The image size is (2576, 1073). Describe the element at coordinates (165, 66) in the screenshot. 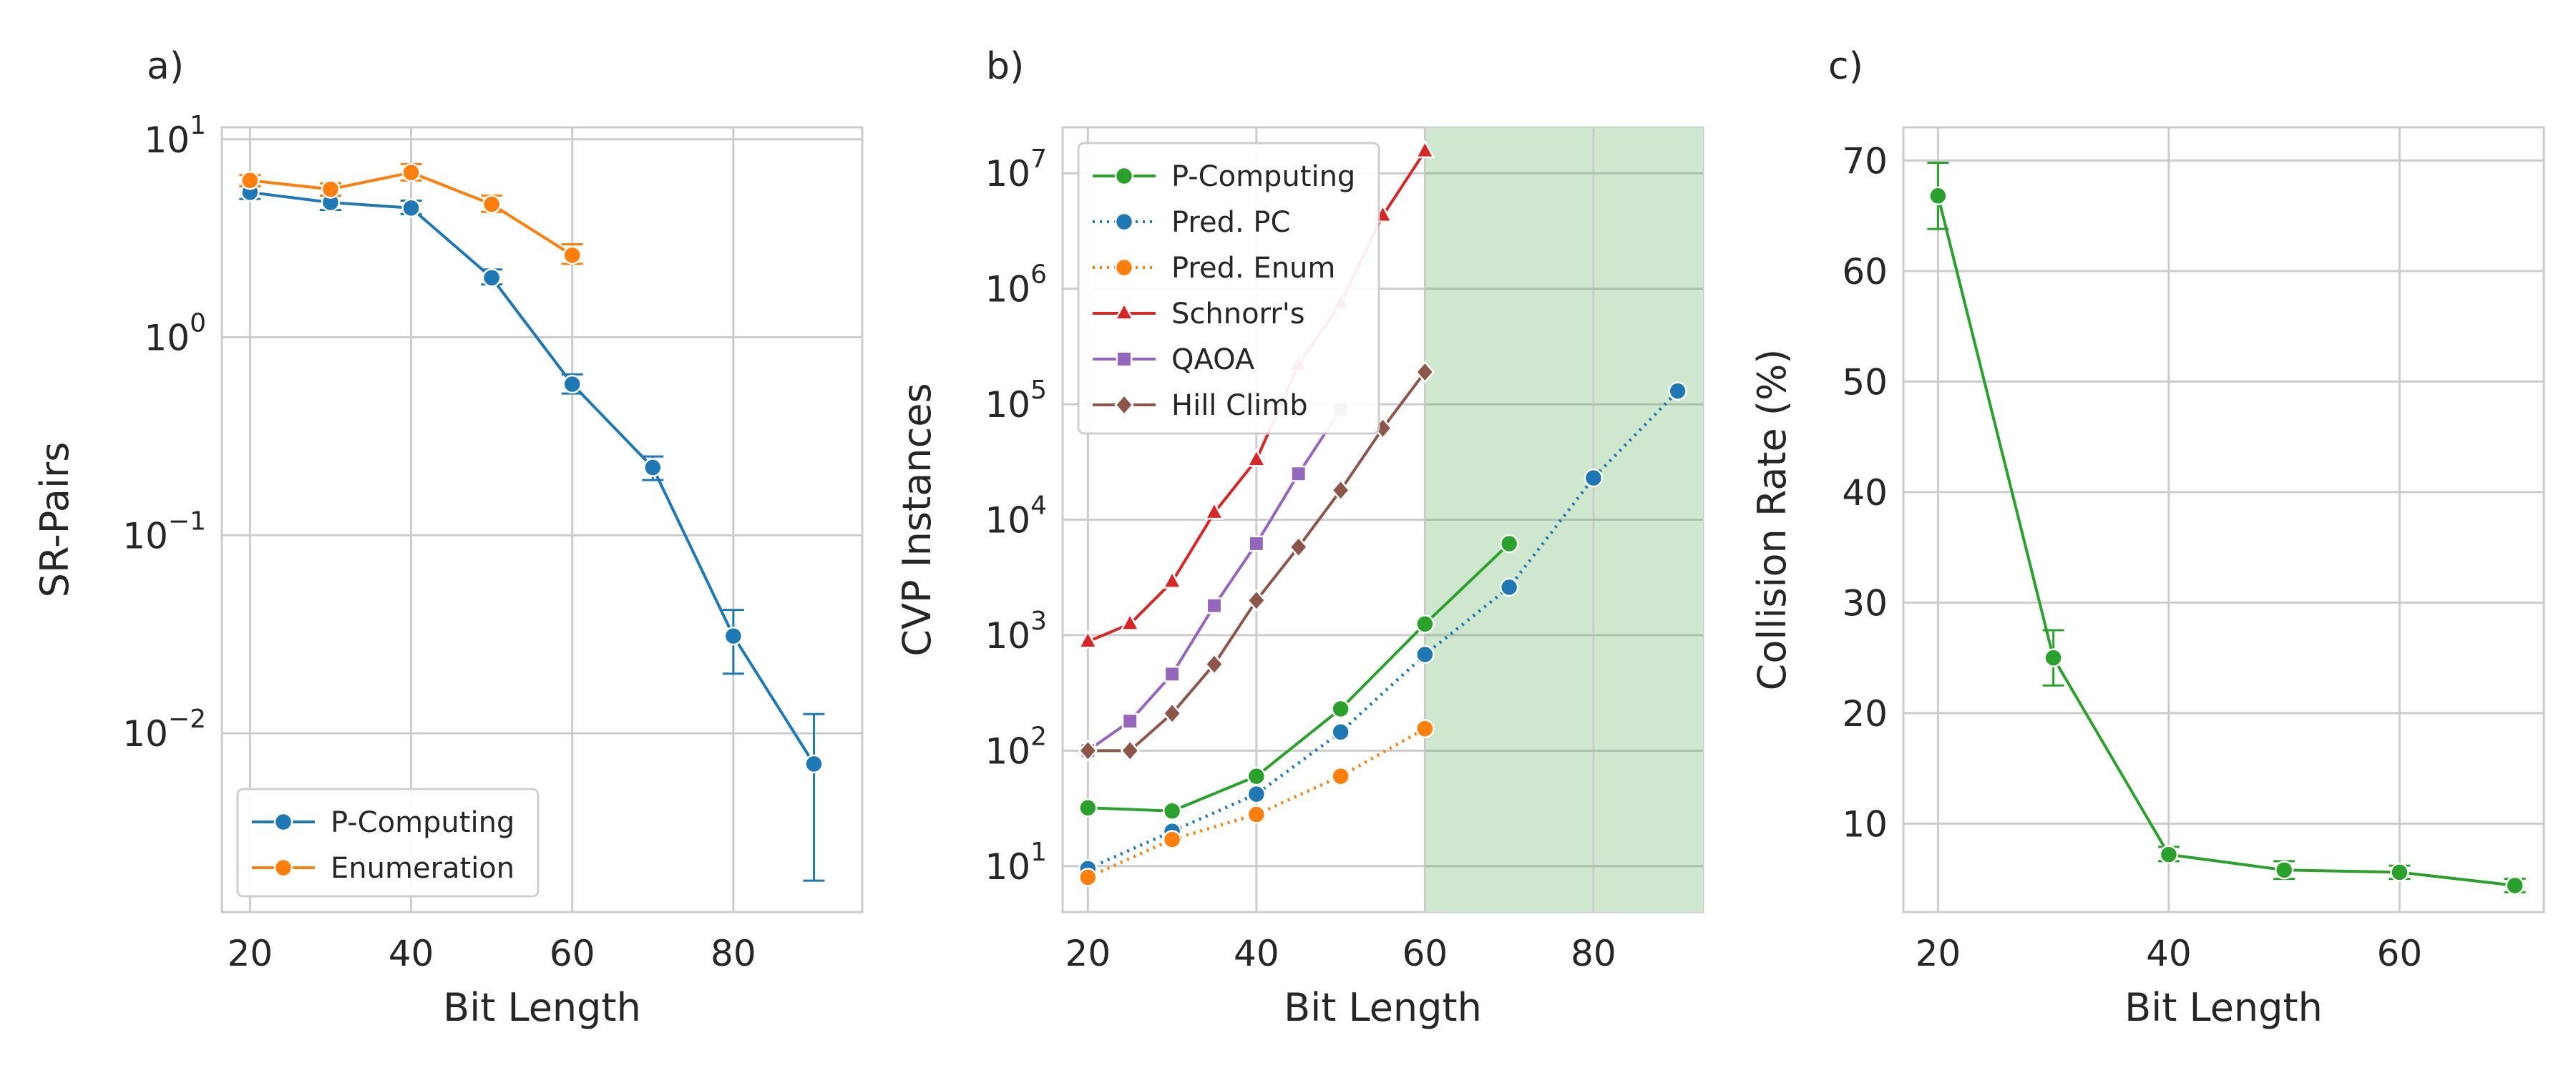

I see `panel-letter: a)` at that location.